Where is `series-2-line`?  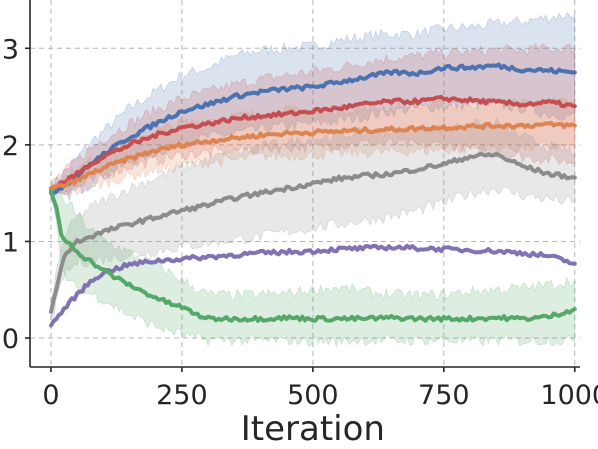
series-2-line is located at coordinates (313, 155).